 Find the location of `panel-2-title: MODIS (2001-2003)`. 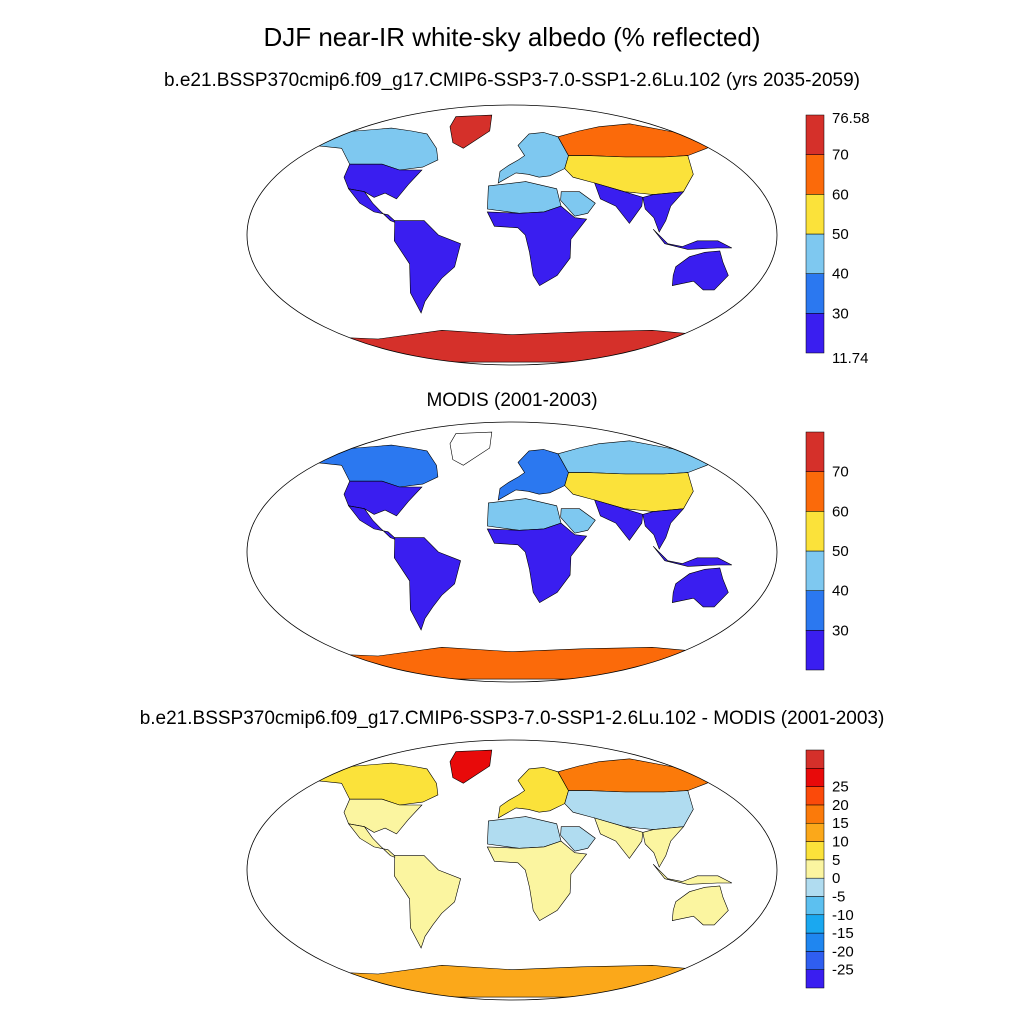

panel-2-title: MODIS (2001-2003) is located at coordinates (512, 400).